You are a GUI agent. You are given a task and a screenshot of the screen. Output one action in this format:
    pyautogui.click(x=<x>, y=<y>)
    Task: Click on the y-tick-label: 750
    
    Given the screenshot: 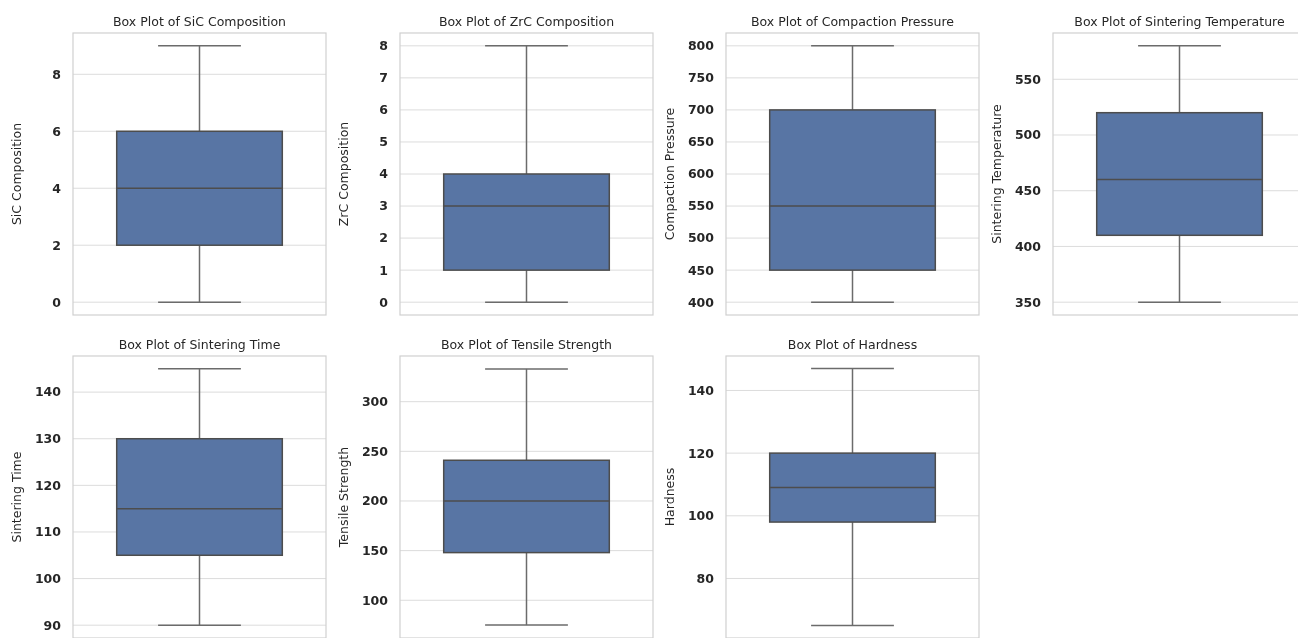 What is the action you would take?
    pyautogui.click(x=701, y=78)
    